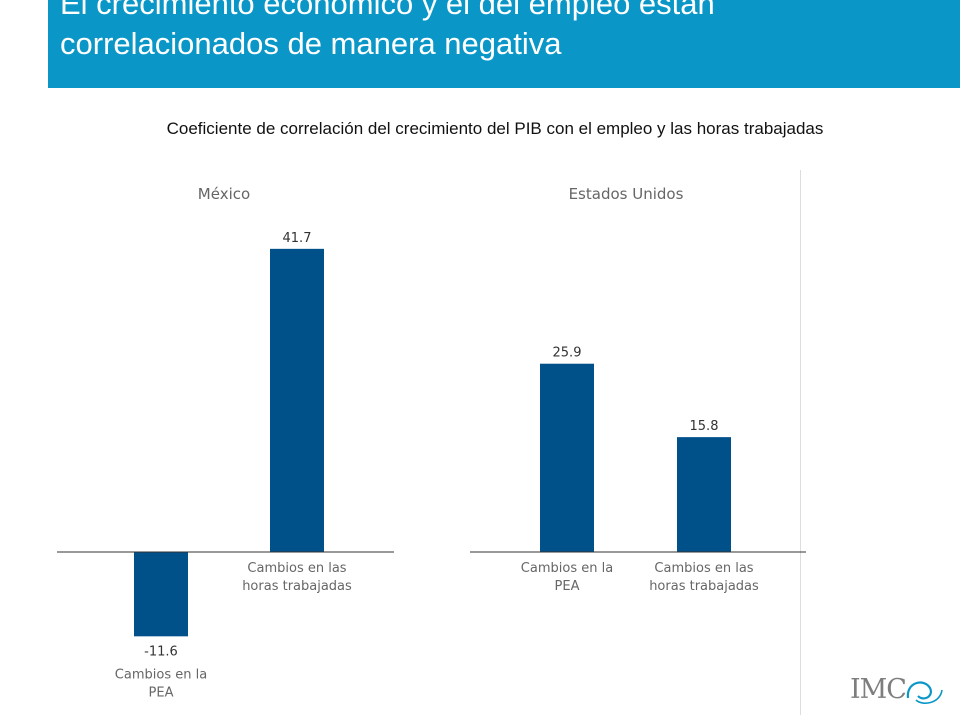 The width and height of the screenshot is (960, 720). I want to click on panel-divider, so click(800, 442).